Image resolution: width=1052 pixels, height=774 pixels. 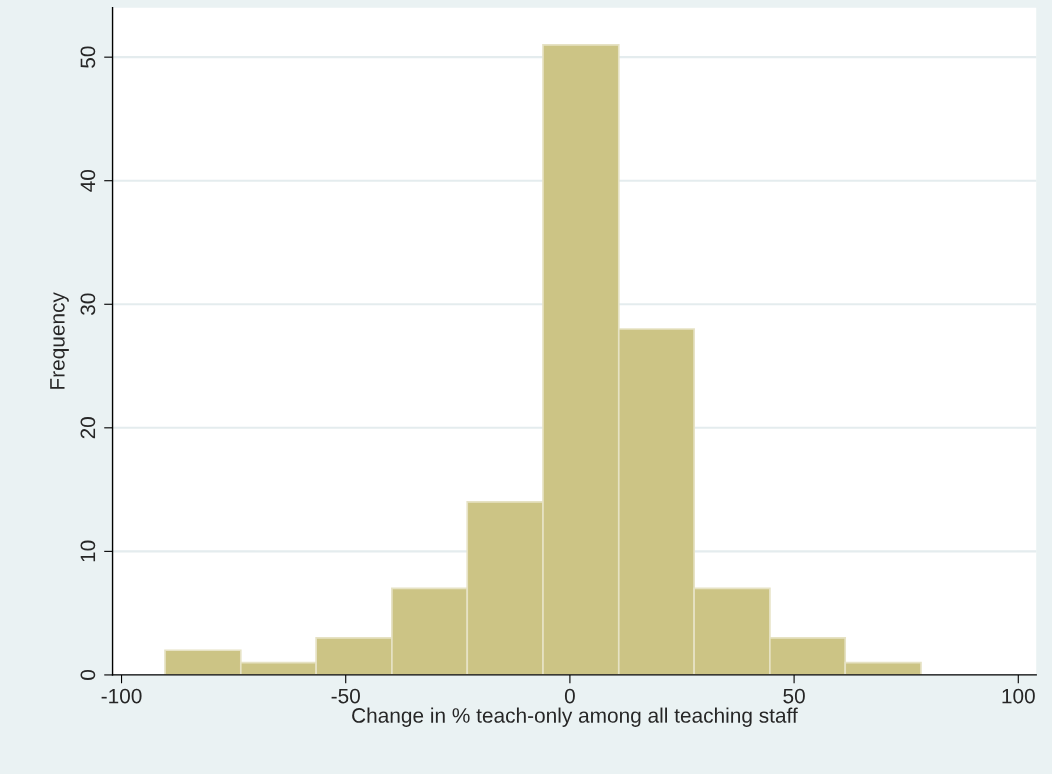 What do you see at coordinates (794, 696) in the screenshot?
I see `x-tick-label: 50` at bounding box center [794, 696].